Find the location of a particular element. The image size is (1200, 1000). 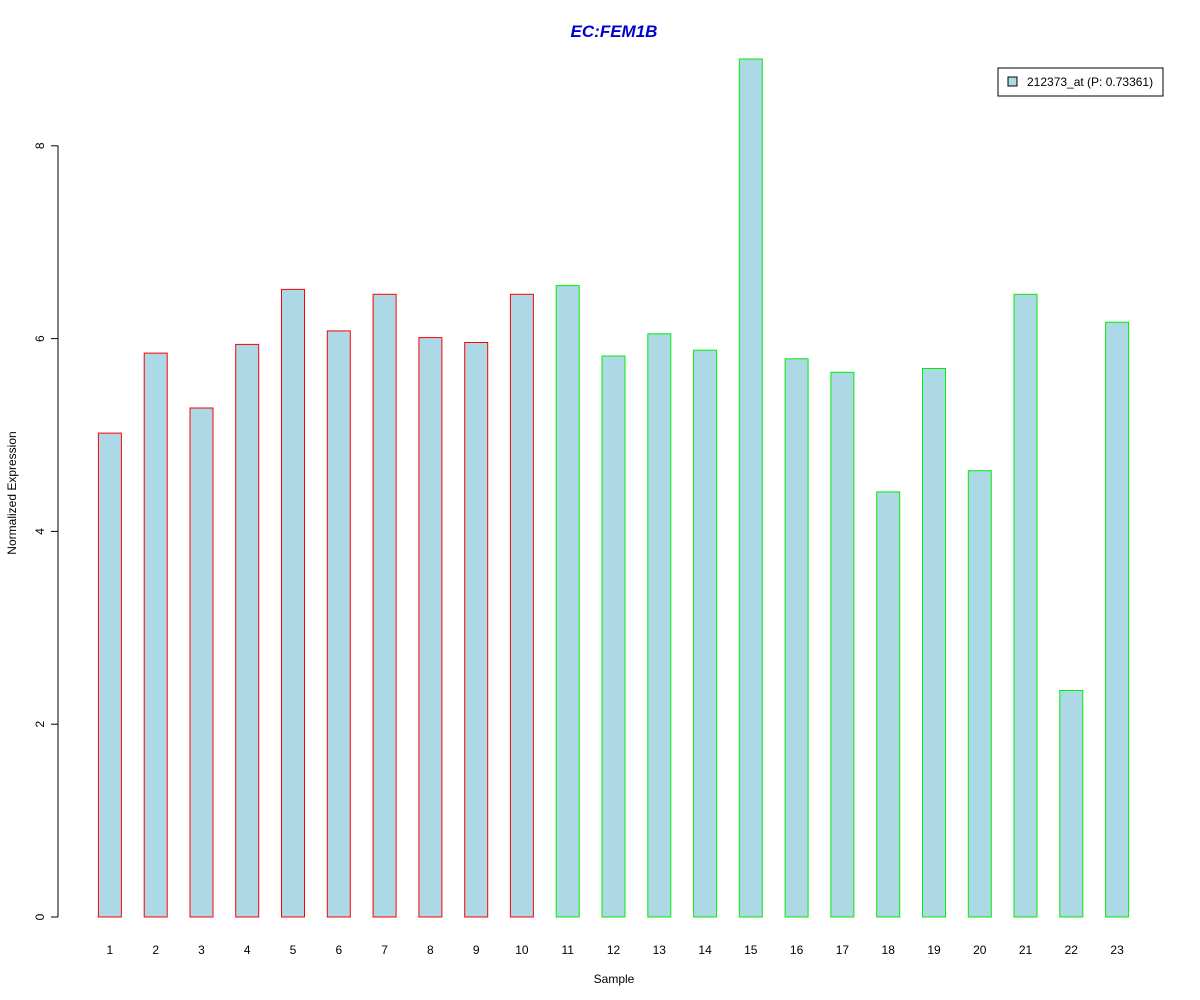

x-axis-label: Sample is located at coordinates (614, 979).